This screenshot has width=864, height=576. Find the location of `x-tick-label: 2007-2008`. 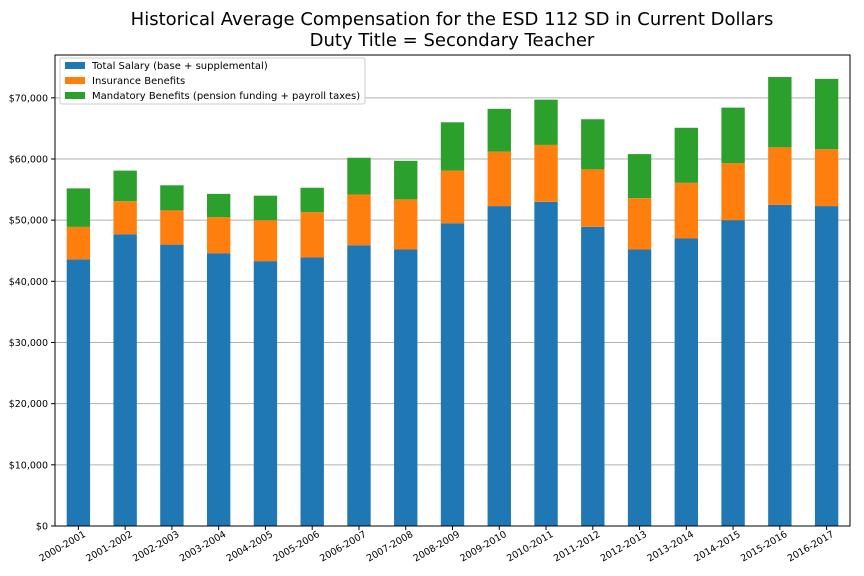

x-tick-label: 2007-2008 is located at coordinates (390, 546).